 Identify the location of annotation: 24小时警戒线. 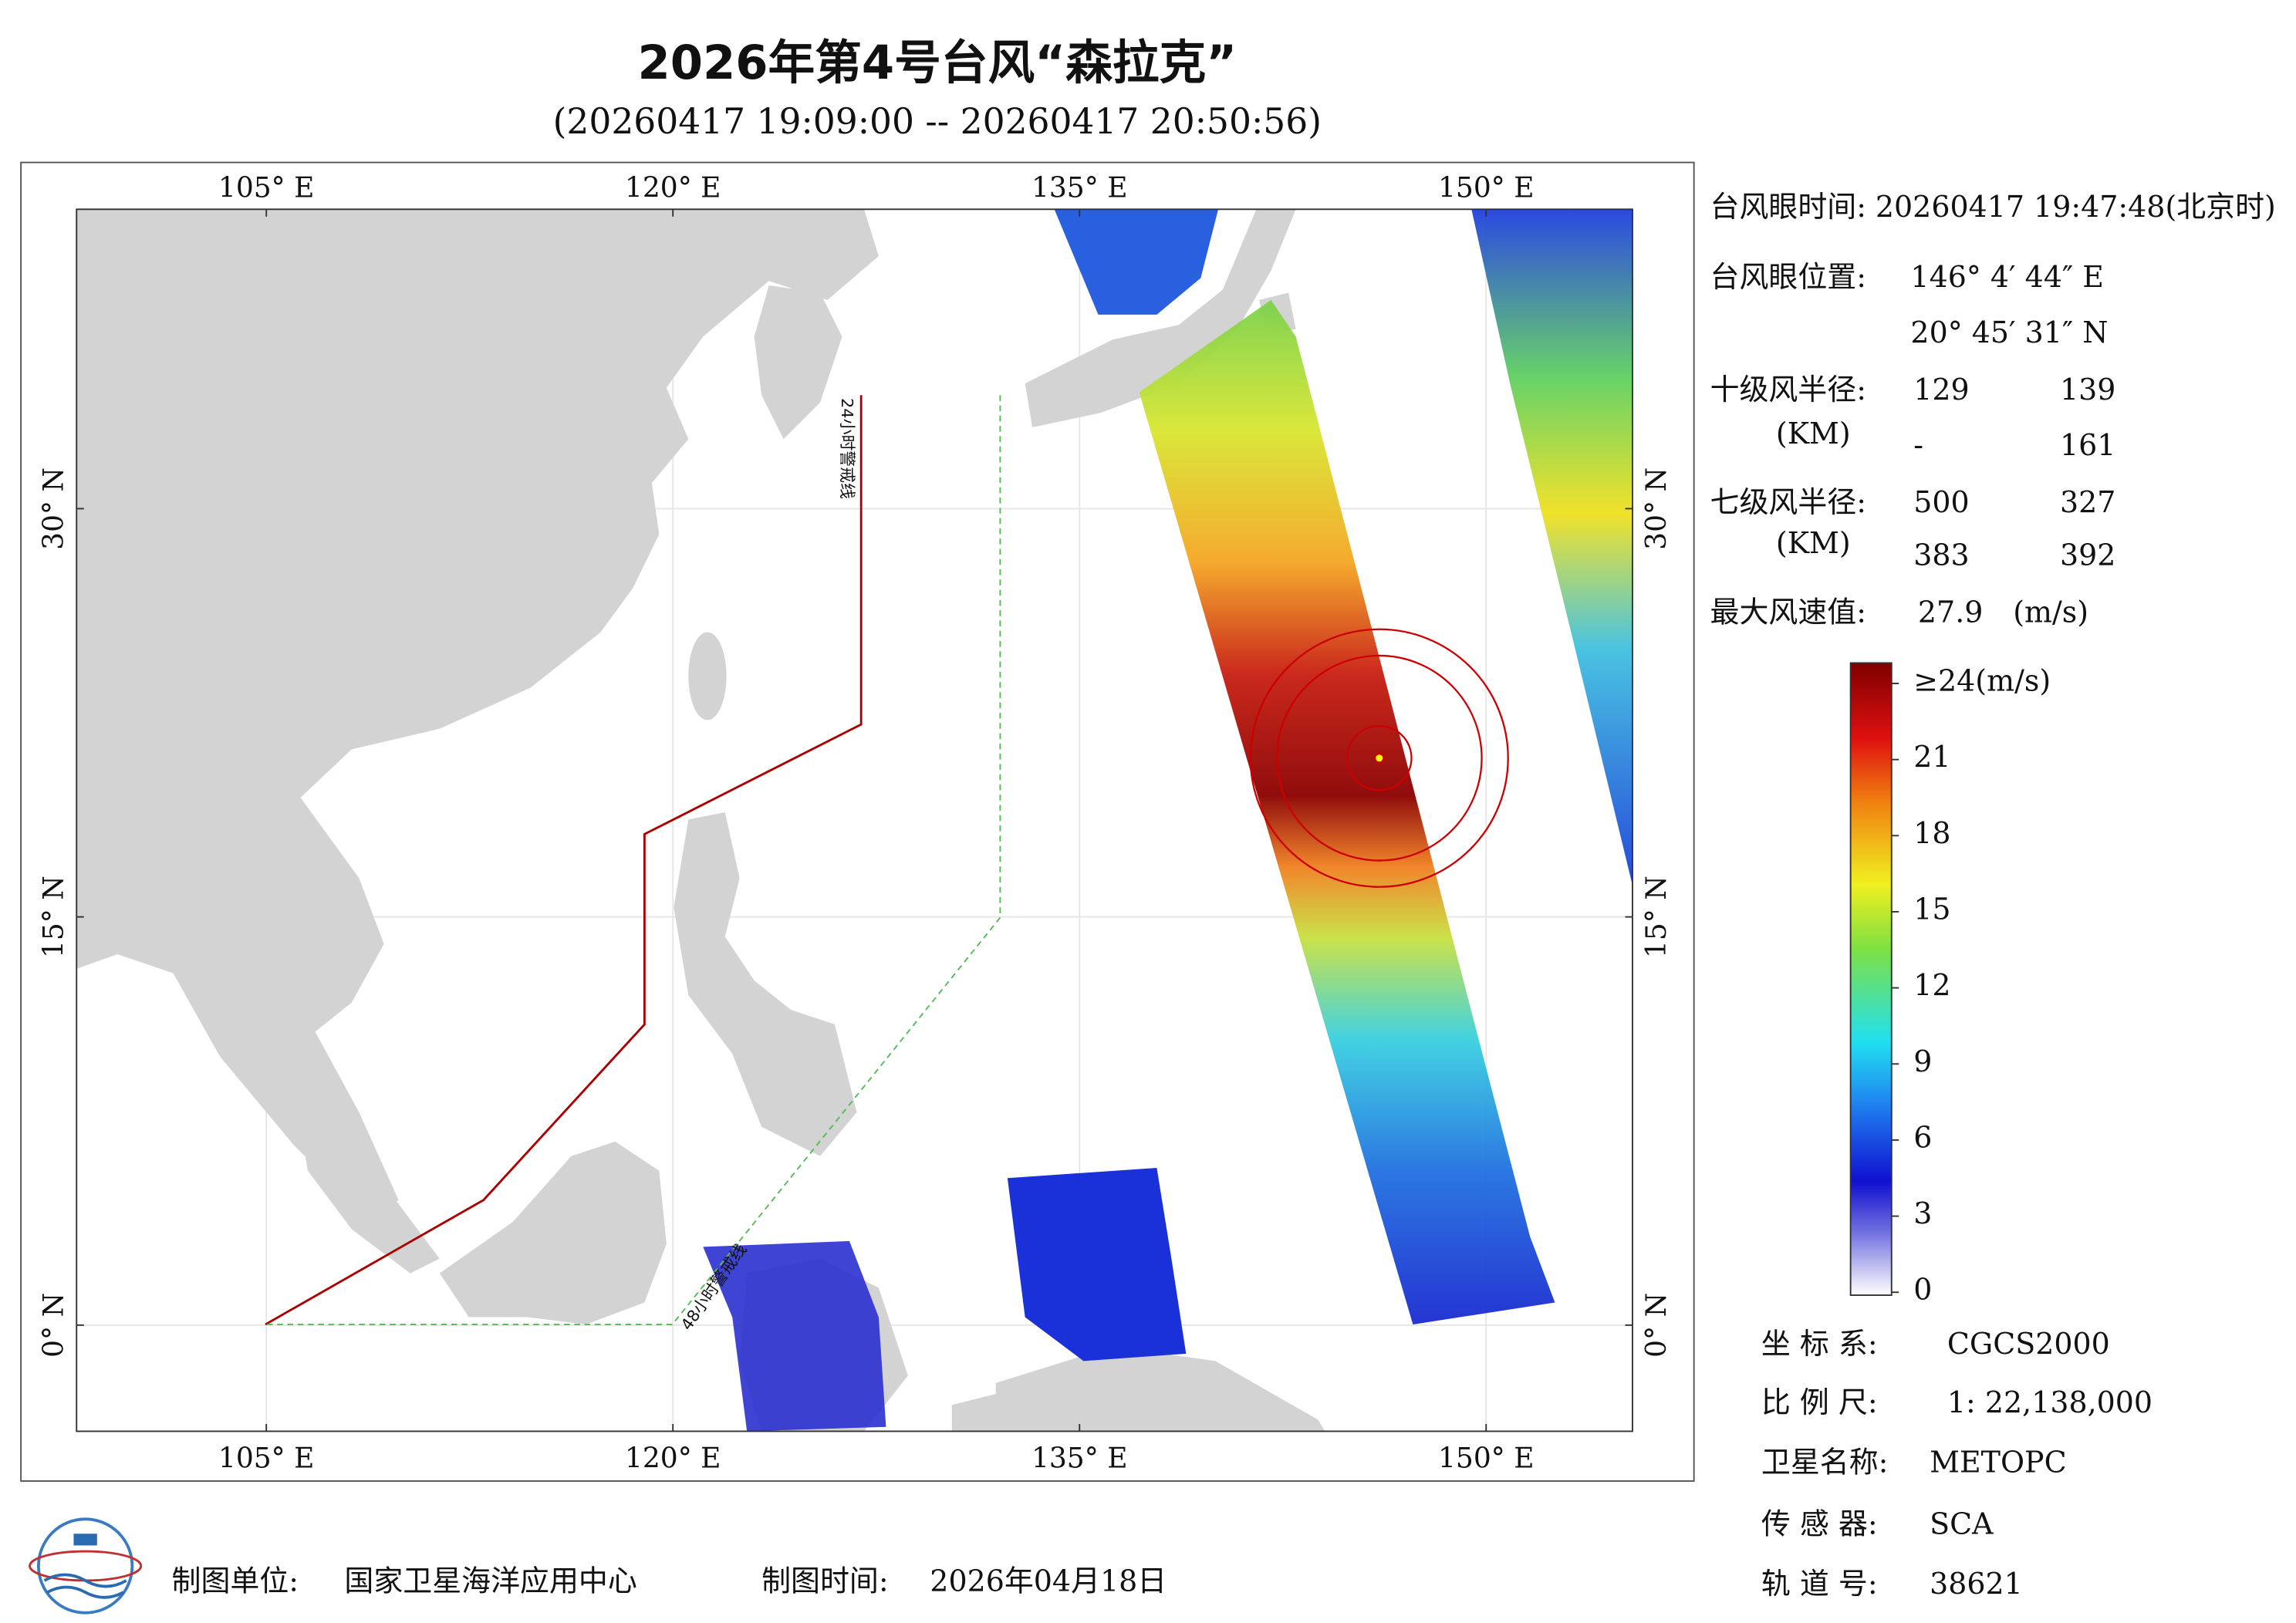
(847, 448).